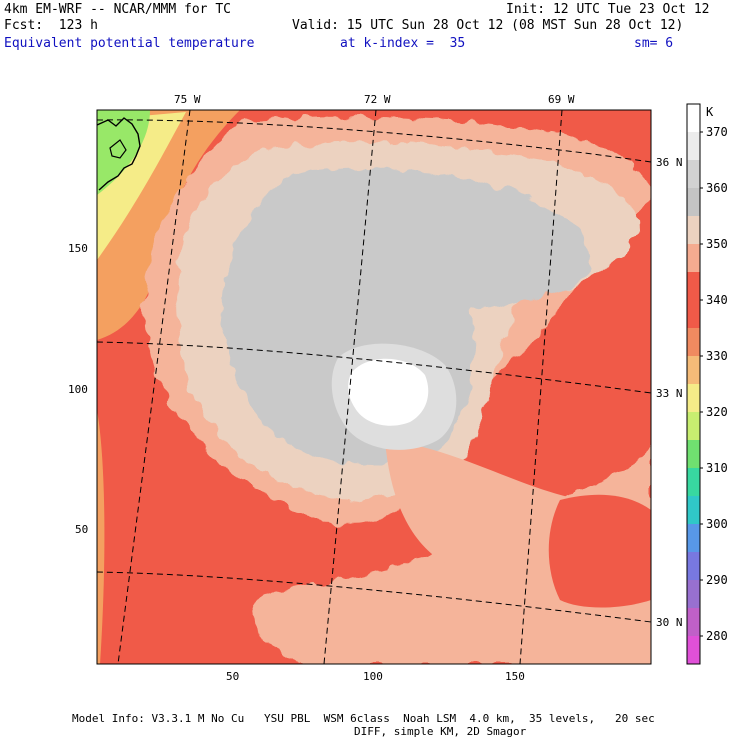 The height and width of the screenshot is (740, 740). What do you see at coordinates (669, 622) in the screenshot?
I see `lat-label-30n: 30 N` at bounding box center [669, 622].